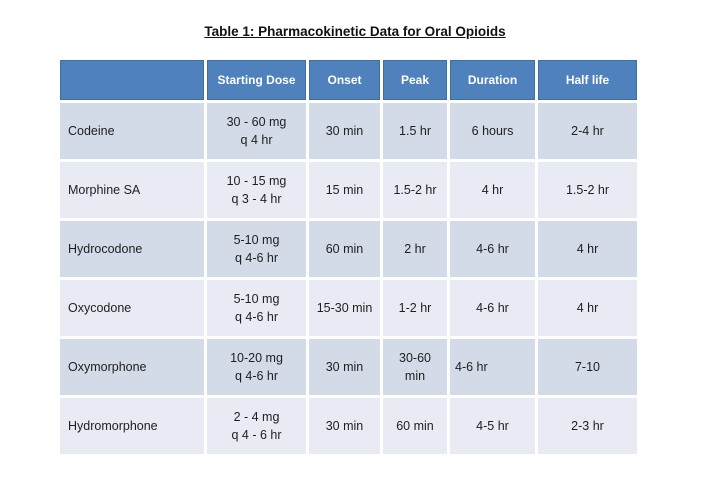 This screenshot has height=500, width=710. I want to click on duration-cell: 4 hr, so click(492, 190).